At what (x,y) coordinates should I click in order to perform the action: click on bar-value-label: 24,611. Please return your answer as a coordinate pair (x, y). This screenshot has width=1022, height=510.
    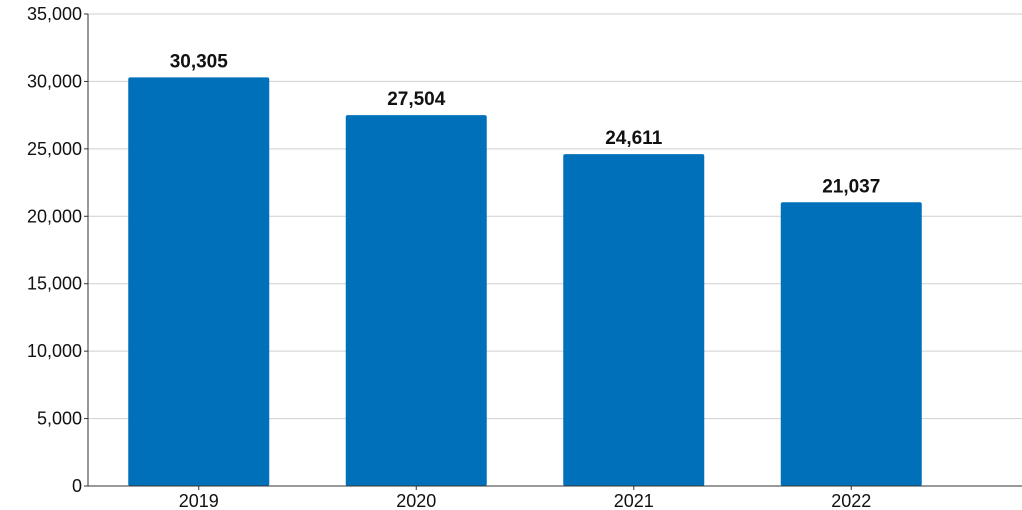
    Looking at the image, I should click on (633, 138).